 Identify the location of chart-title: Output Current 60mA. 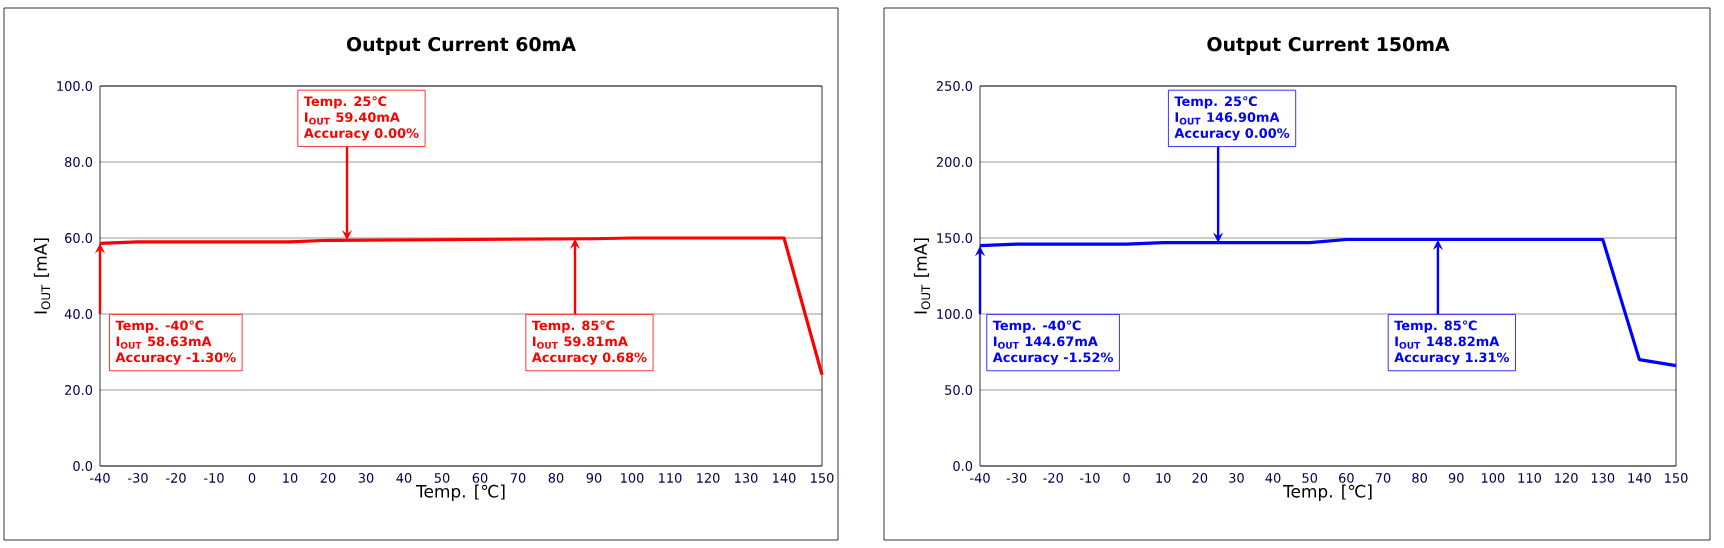
(461, 46).